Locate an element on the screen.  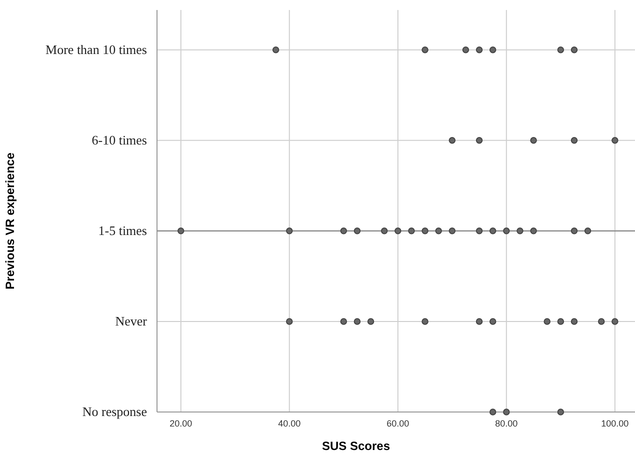
x-axis-title: SUS Scores is located at coordinates (356, 446).